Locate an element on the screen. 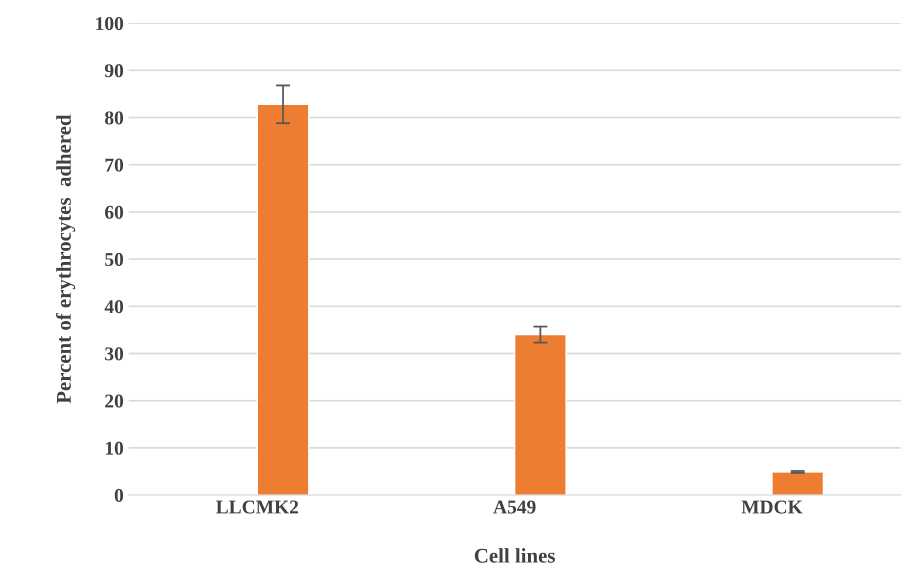 This screenshot has height=579, width=919. y-tick-label: 60 is located at coordinates (114, 212).